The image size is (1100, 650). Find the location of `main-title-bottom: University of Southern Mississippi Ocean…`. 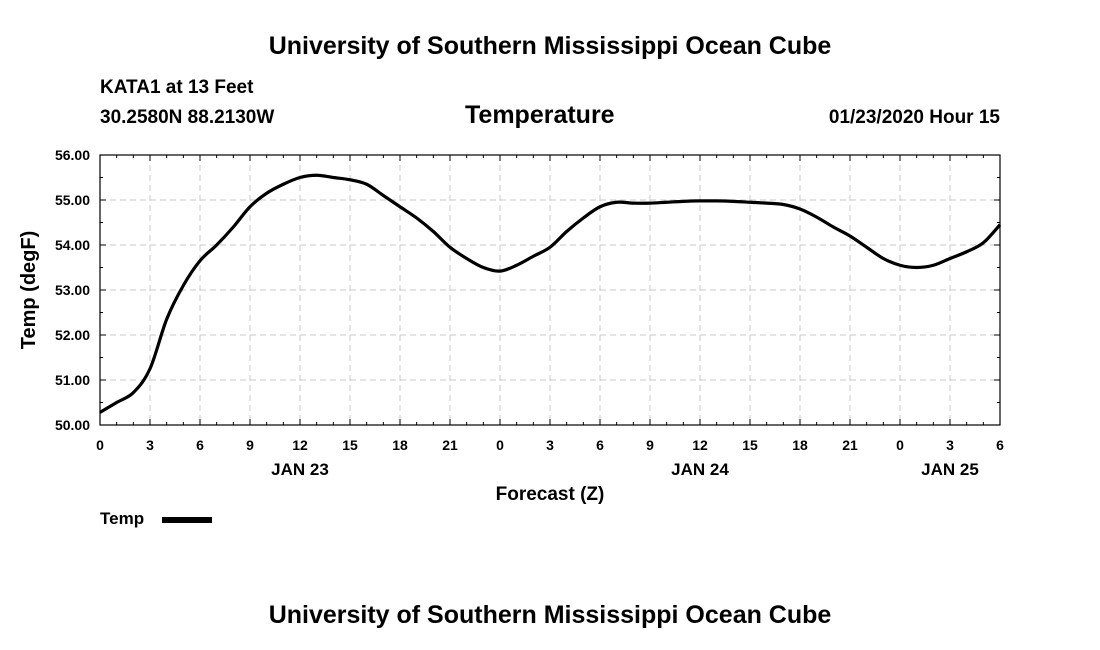

main-title-bottom: University of Southern Mississippi Ocean… is located at coordinates (550, 615).